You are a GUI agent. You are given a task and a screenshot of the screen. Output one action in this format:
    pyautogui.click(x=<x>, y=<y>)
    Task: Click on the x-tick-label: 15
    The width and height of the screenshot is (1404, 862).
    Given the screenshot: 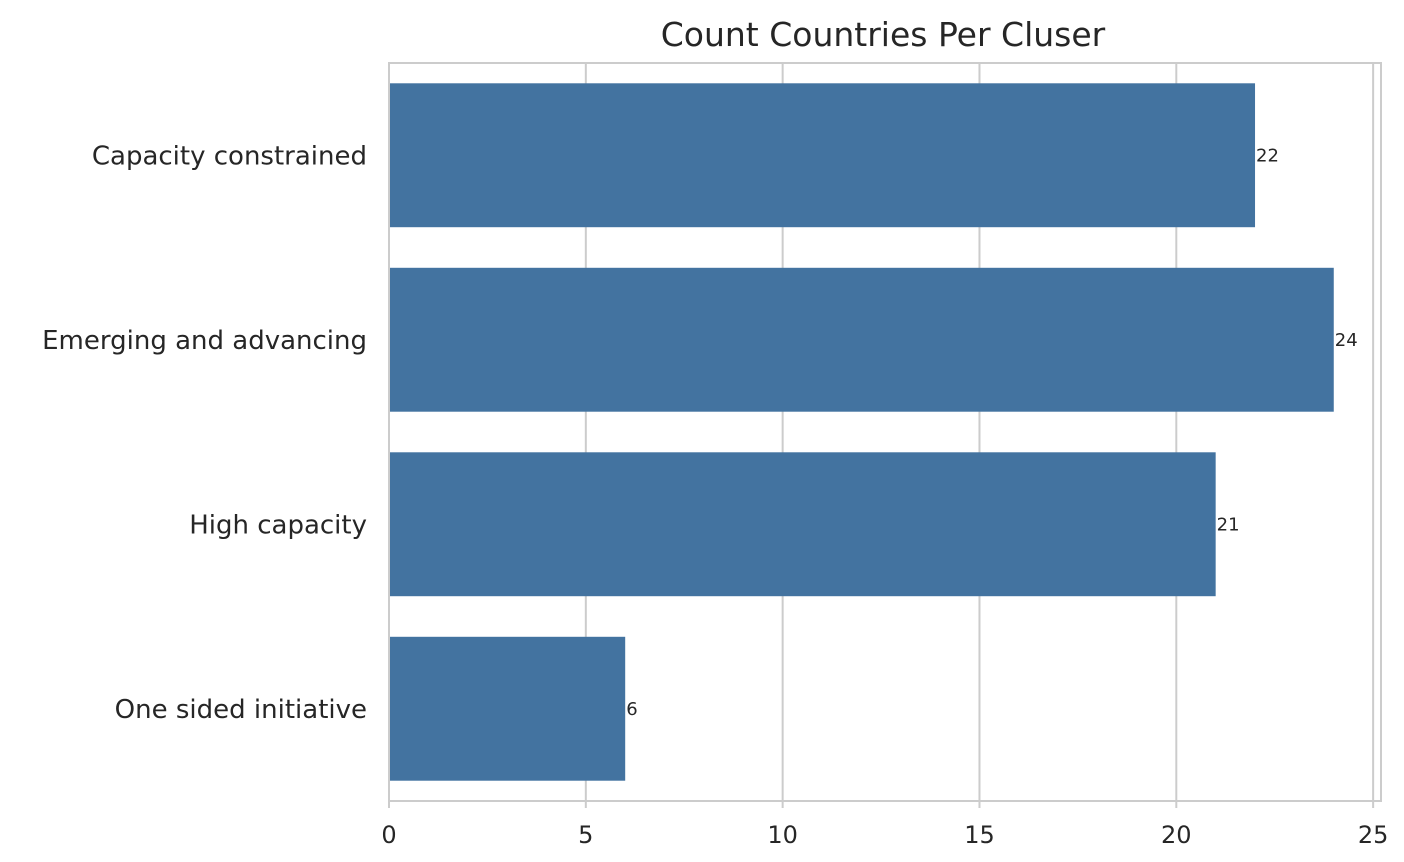 What is the action you would take?
    pyautogui.click(x=979, y=835)
    